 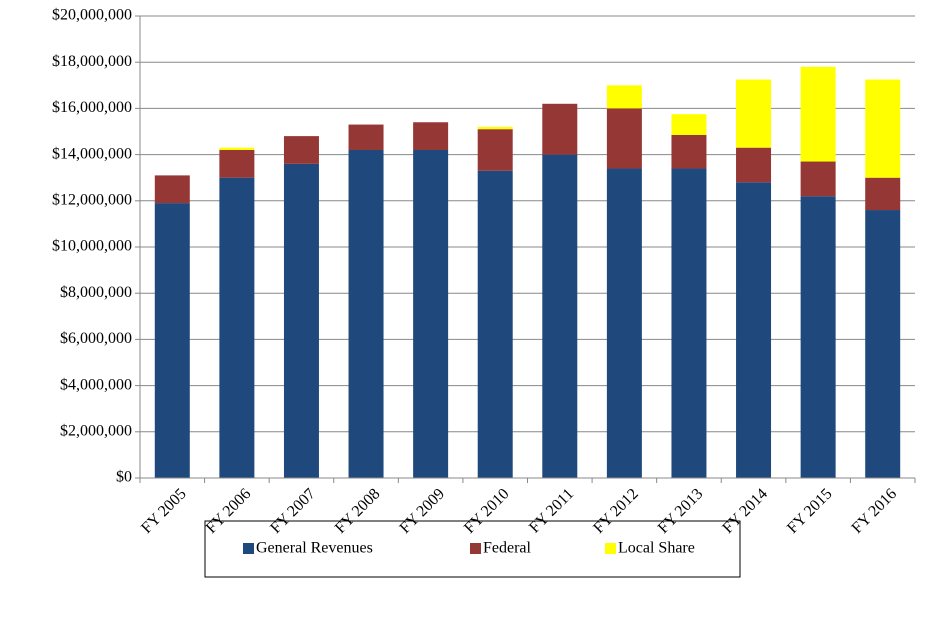 What do you see at coordinates (96, 292) in the screenshot?
I see `y-tick-label: $8,000,000` at bounding box center [96, 292].